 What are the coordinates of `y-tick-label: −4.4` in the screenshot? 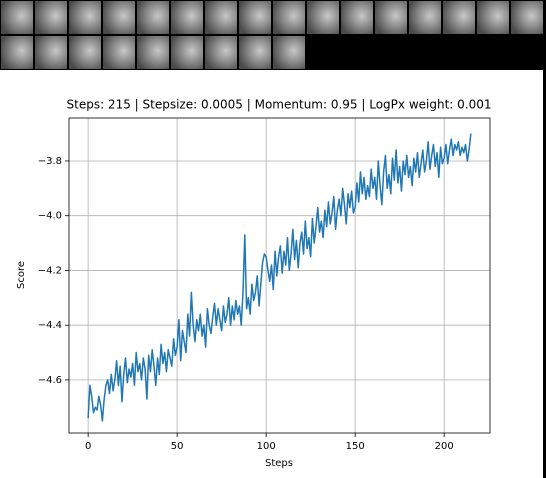 It's located at (50, 325).